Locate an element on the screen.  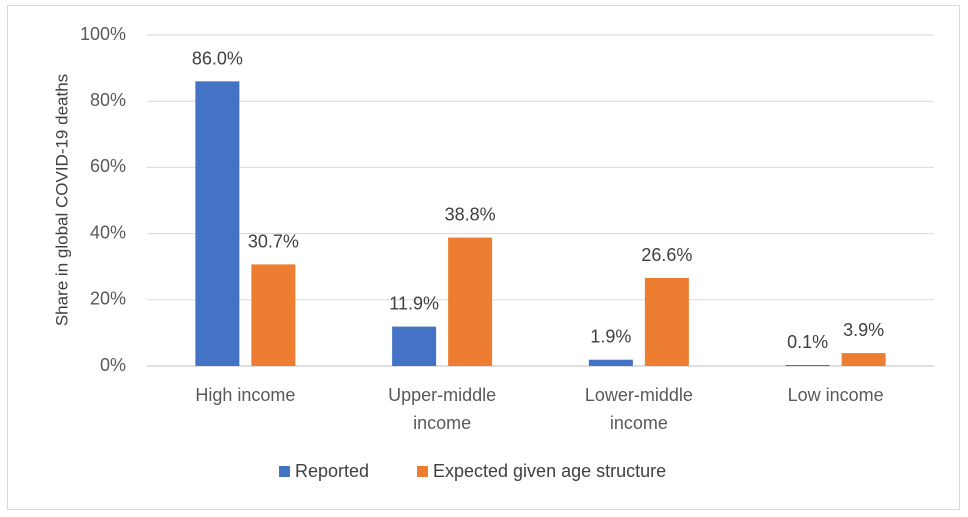
y-tick-label: 20% is located at coordinates (108, 299).